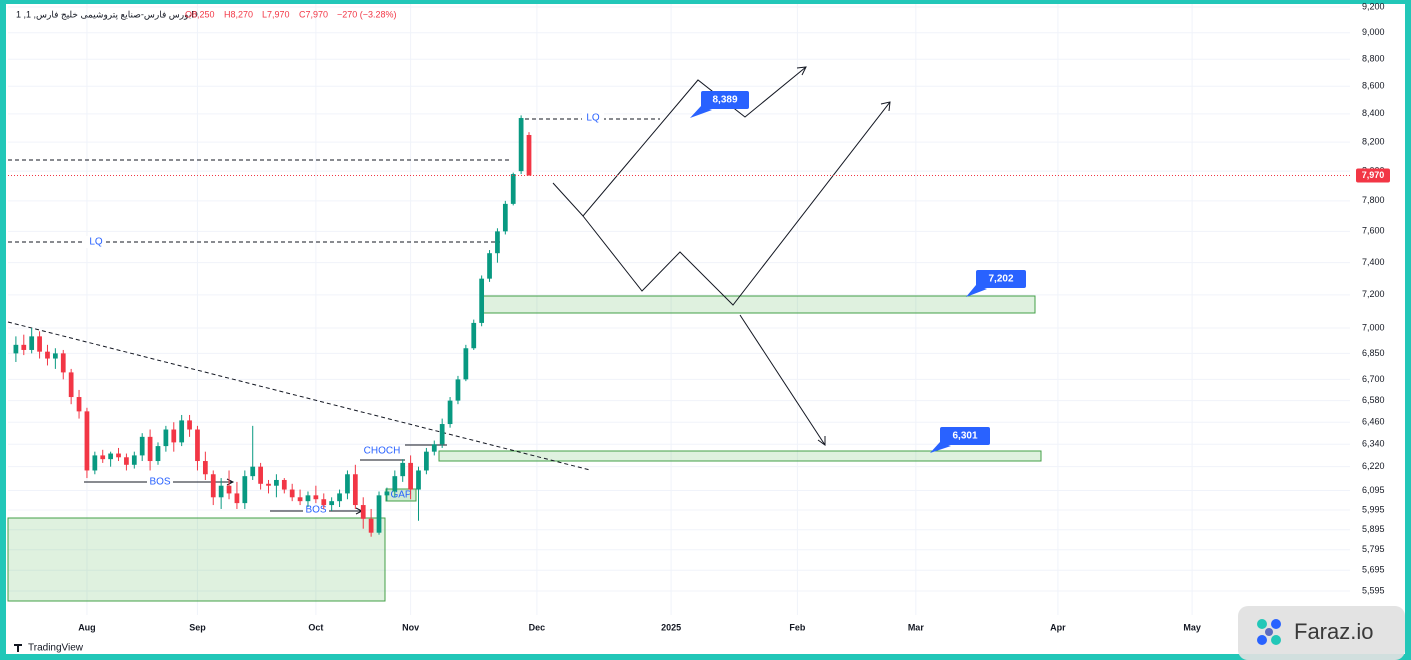 The height and width of the screenshot is (660, 1411). Describe the element at coordinates (1373, 142) in the screenshot. I see `y-tick-label: 8,200` at that location.